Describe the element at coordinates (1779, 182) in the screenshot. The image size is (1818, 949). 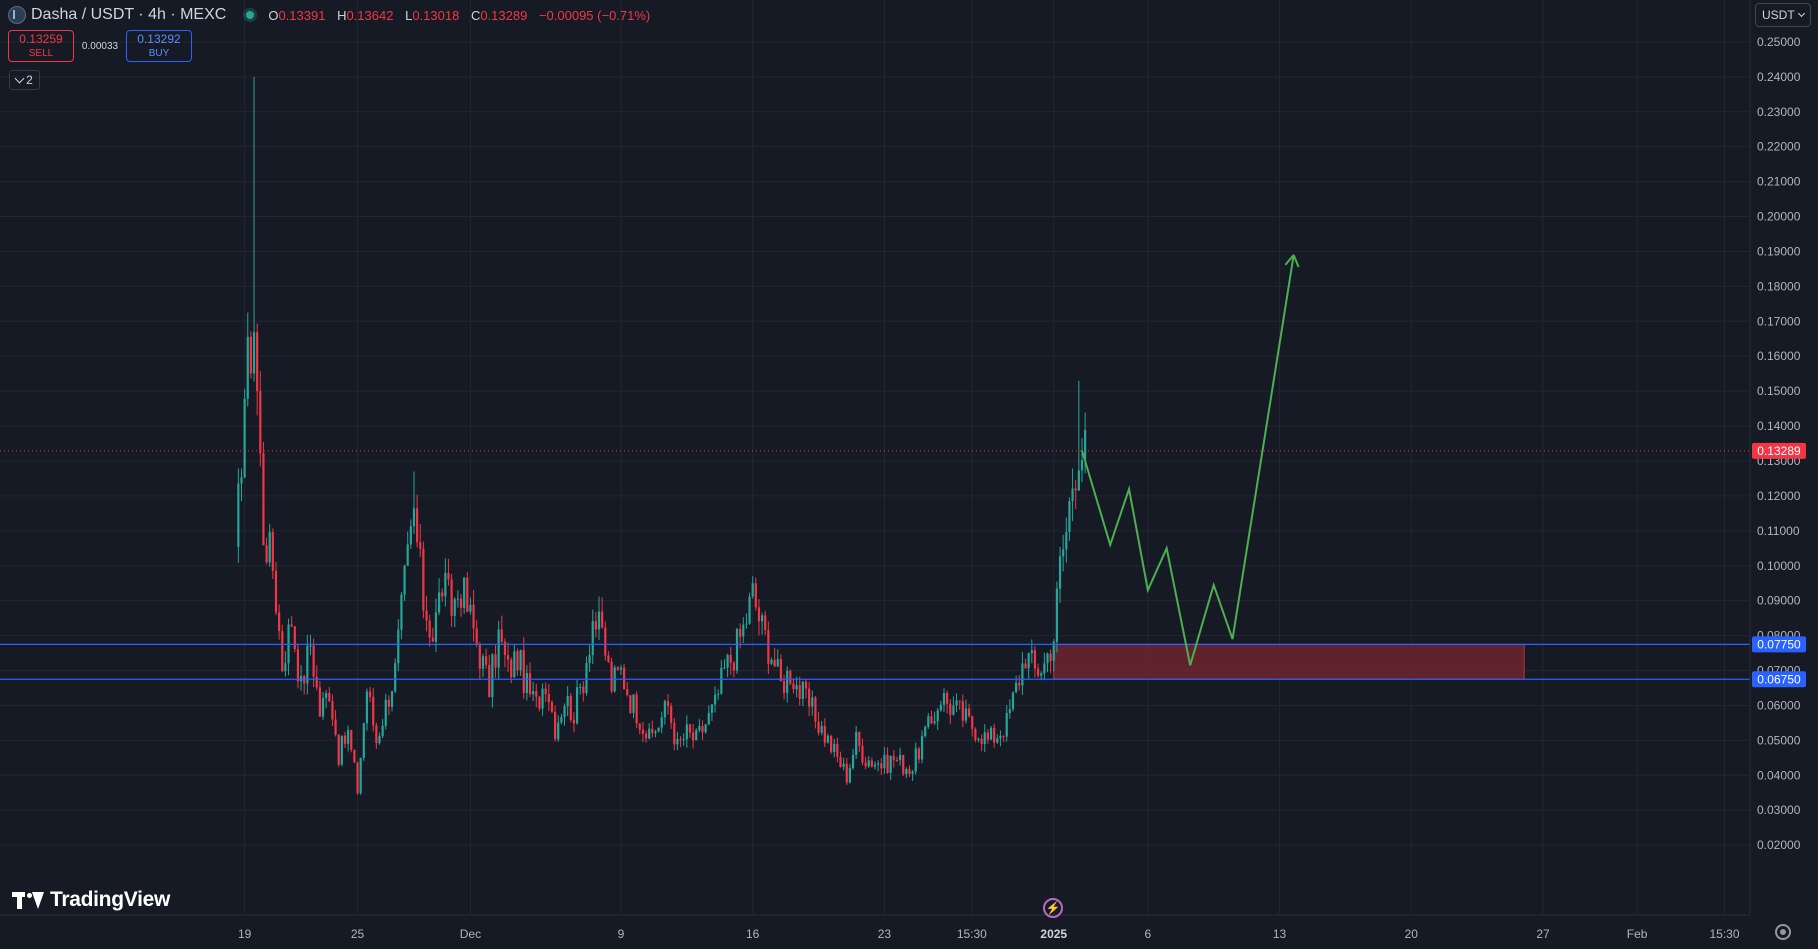
I see `price-tick-label: 0.21000` at that location.